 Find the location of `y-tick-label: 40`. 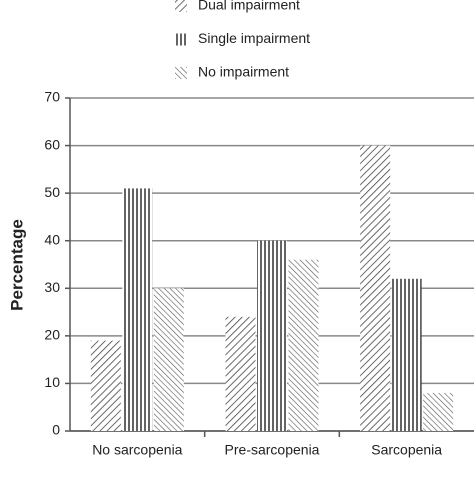

y-tick-label: 40 is located at coordinates (52, 239).